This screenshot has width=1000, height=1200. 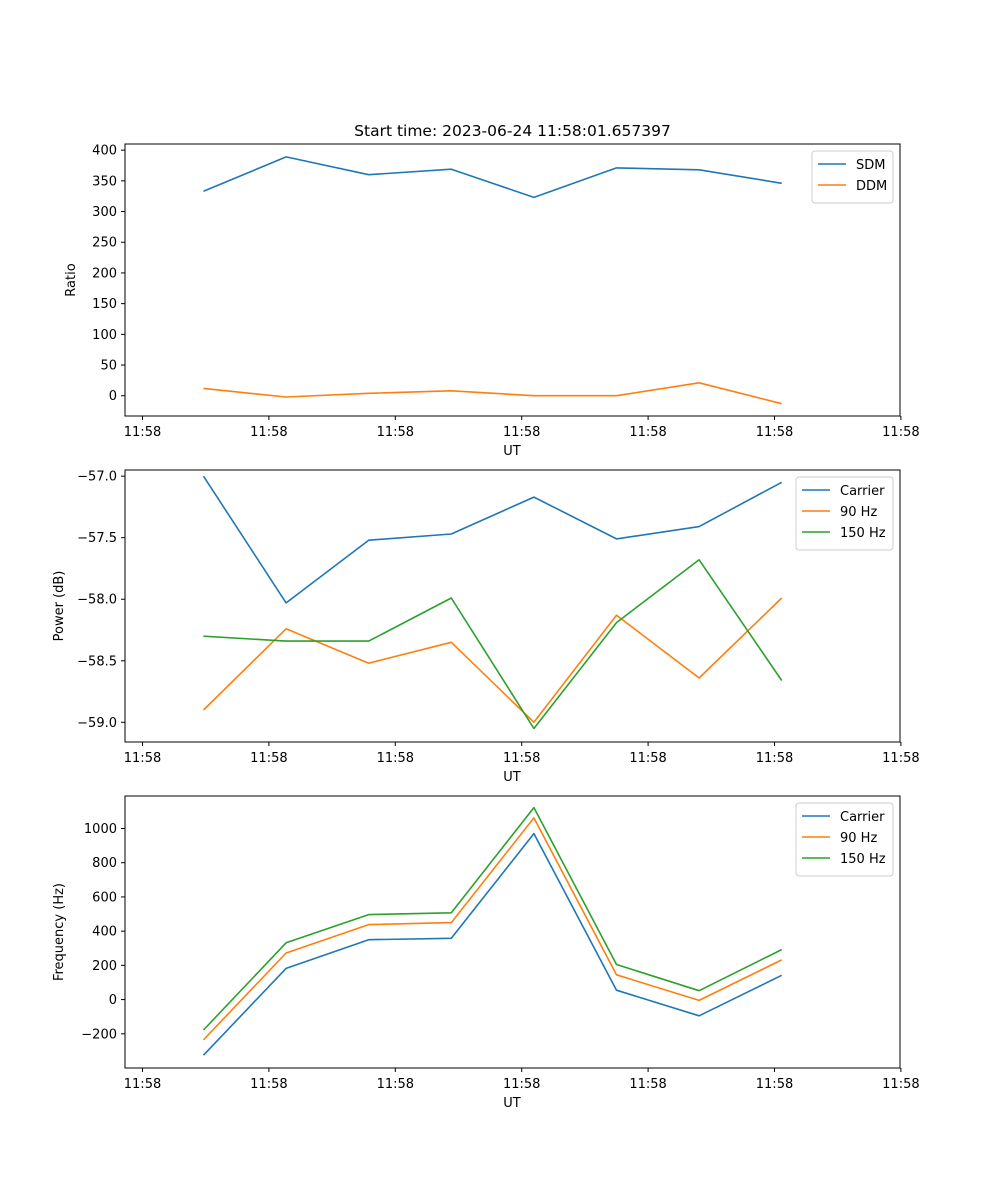 I want to click on figure-title: Start time: 2023-06-24 11:58:01.657397, so click(x=512, y=131).